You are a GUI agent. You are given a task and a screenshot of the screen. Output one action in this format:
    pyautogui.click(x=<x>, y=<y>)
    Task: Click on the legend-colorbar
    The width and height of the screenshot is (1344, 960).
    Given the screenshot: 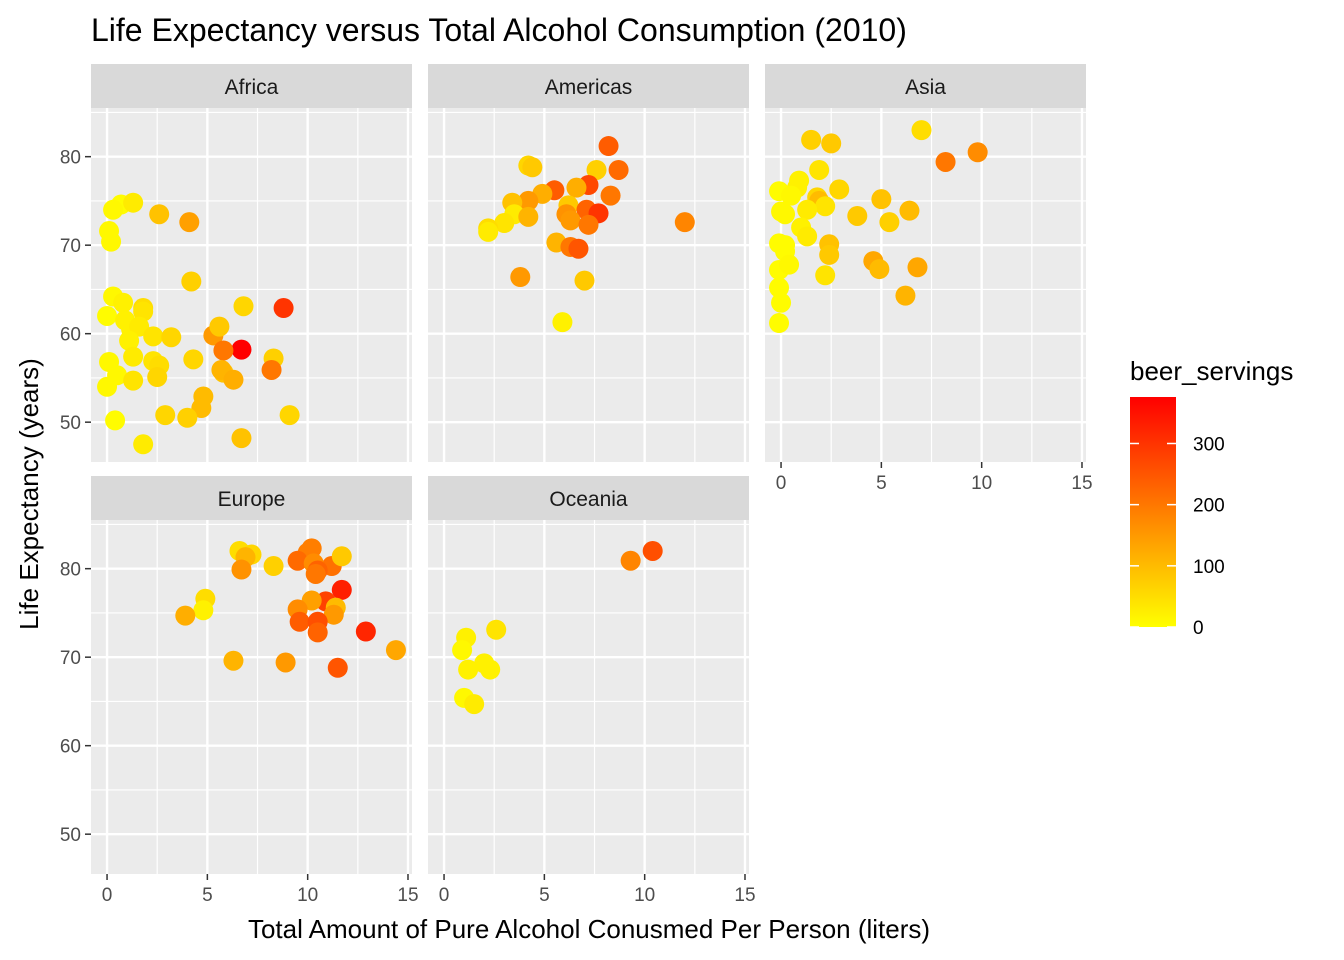 What is the action you would take?
    pyautogui.click(x=1153, y=512)
    